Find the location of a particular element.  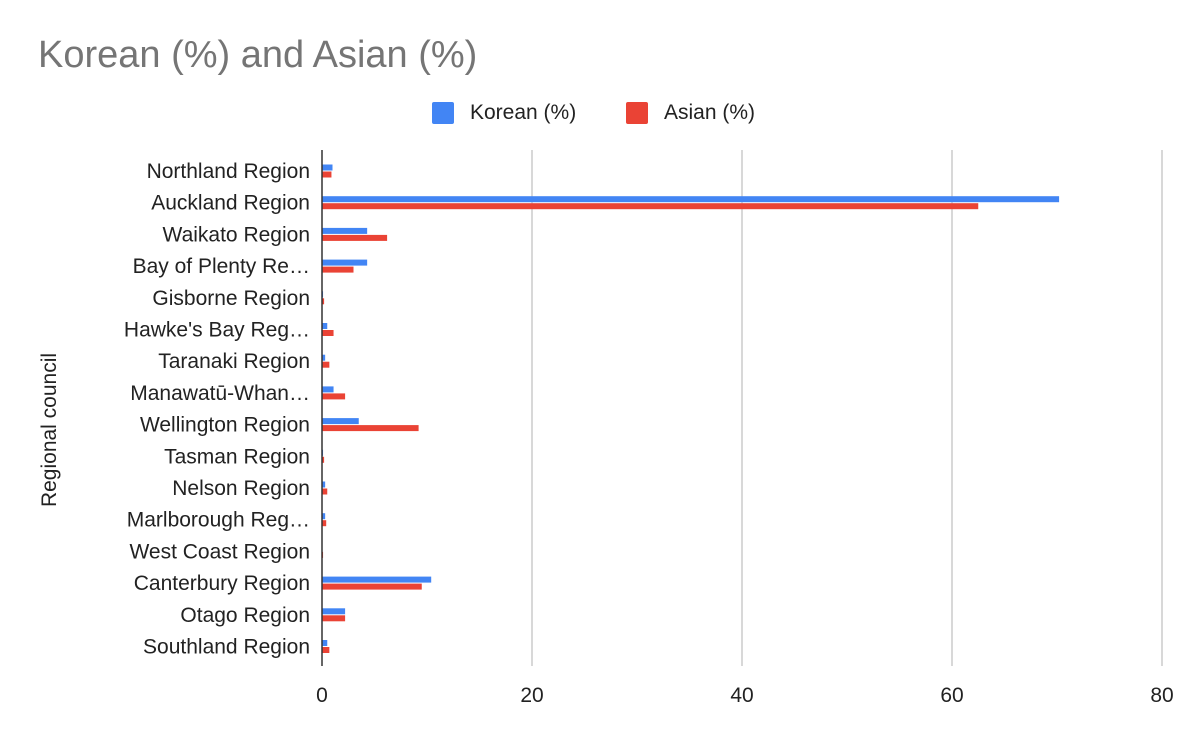

legend-label-korean: Korean (%) is located at coordinates (523, 112).